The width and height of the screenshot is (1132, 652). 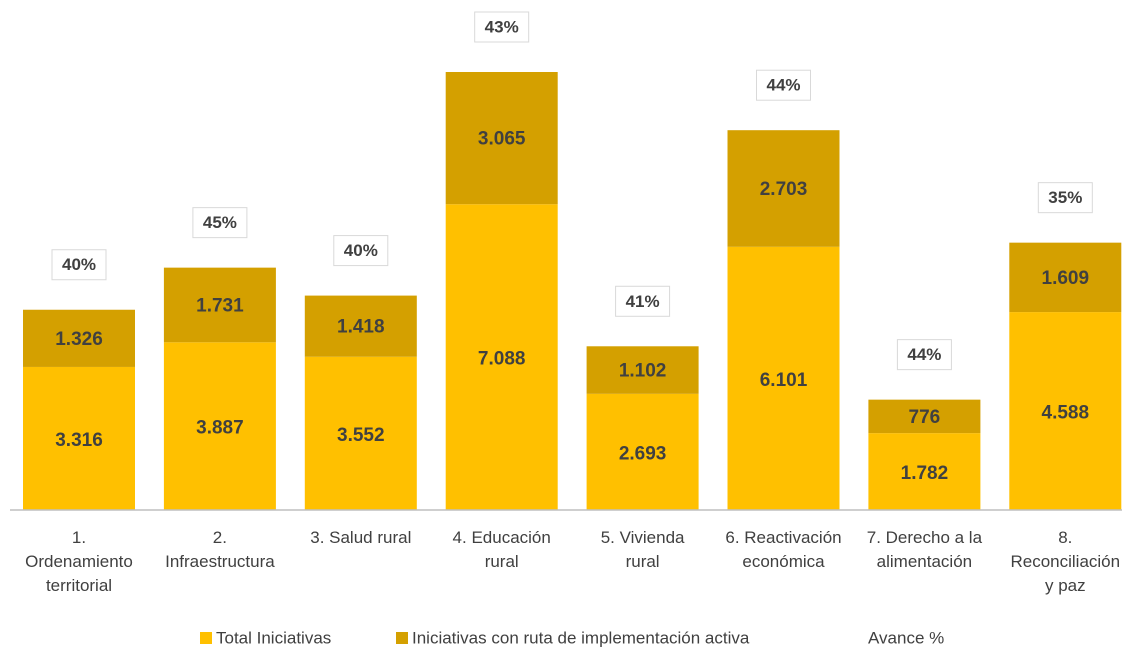 I want to click on data-label-total: 3.316, so click(x=79, y=440).